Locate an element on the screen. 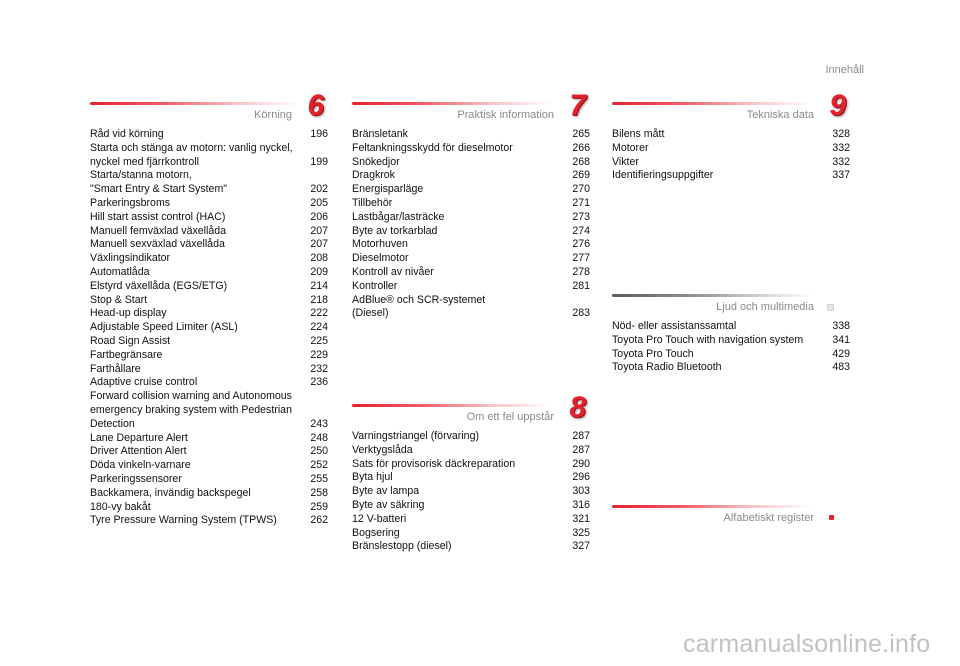 The height and width of the screenshot is (666, 960). toc-entry: Driver Attention Alert 250 is located at coordinates (209, 452).